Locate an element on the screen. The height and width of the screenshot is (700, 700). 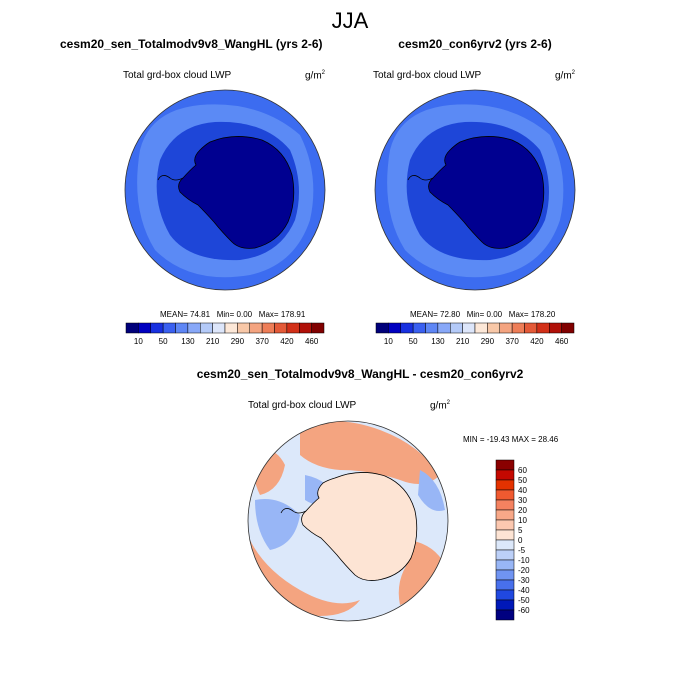
panel3-colorbar-tick-label: 30 is located at coordinates (522, 500).